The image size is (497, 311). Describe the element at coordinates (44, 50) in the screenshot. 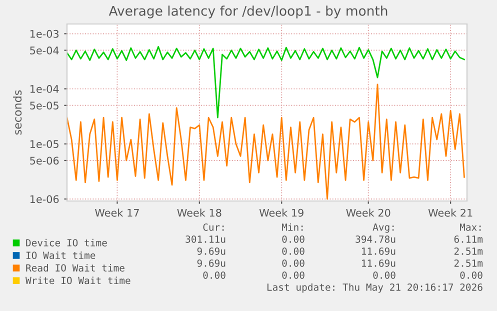

I see `y-tick-label: 5e-04` at that location.